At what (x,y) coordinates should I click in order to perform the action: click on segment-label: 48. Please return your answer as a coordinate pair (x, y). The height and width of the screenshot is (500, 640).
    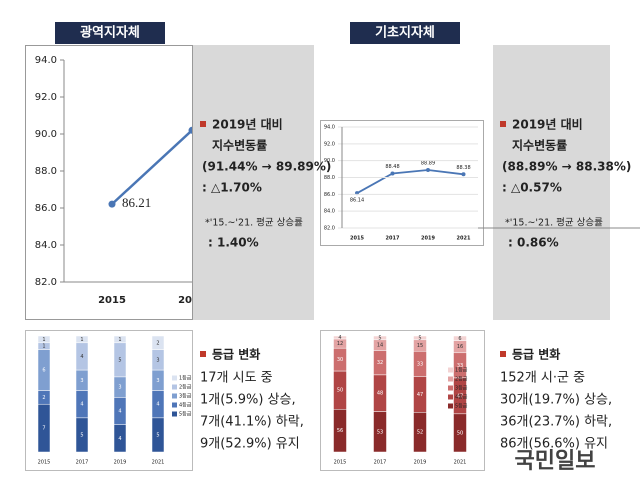
    Looking at the image, I should click on (380, 394).